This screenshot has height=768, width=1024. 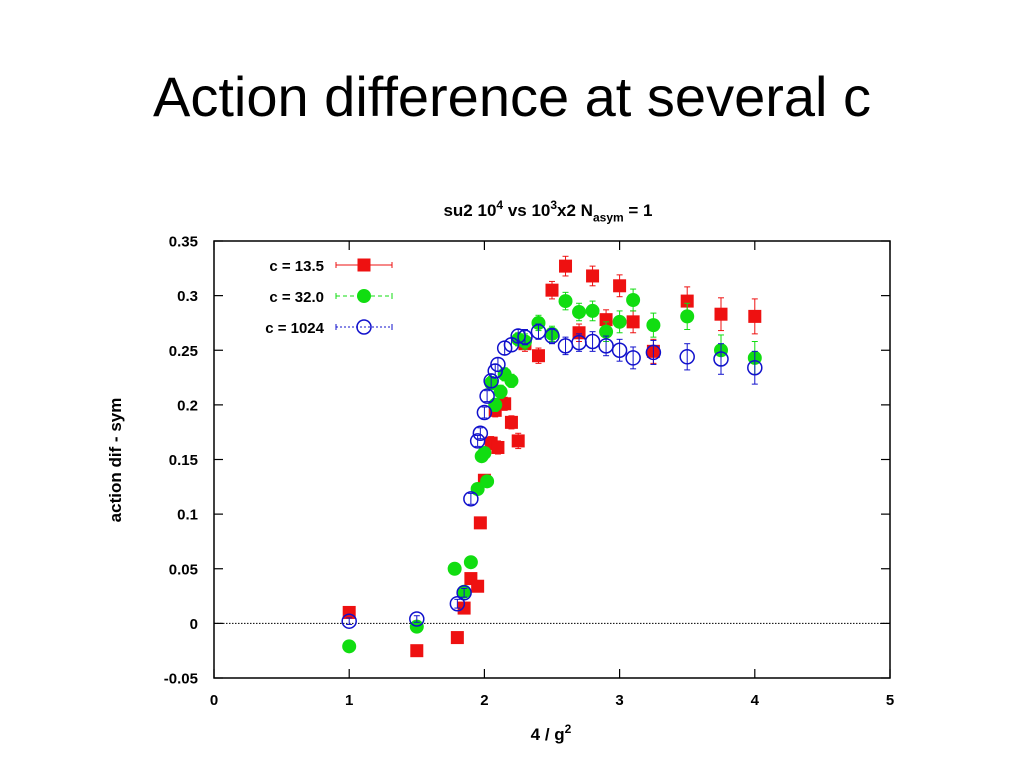 What do you see at coordinates (187, 515) in the screenshot?
I see `y-tick-label: 0.1` at bounding box center [187, 515].